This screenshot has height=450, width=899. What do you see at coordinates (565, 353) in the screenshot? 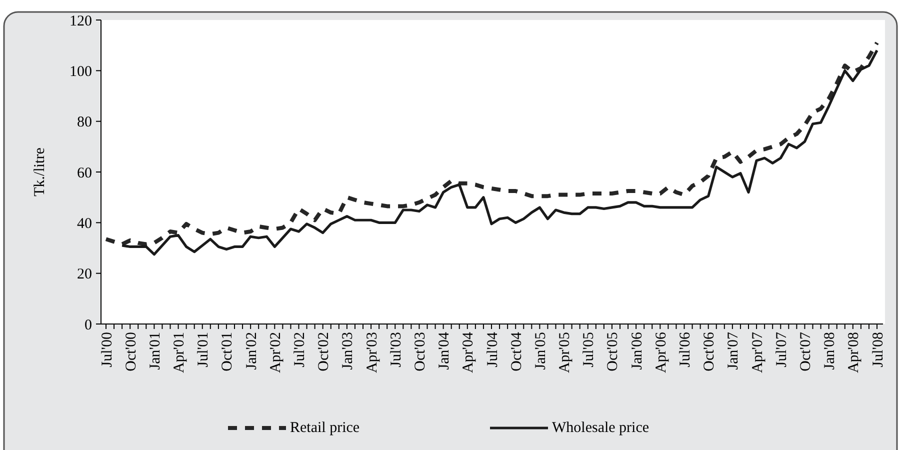
I see `x-tick-label: Apr'05` at bounding box center [565, 353].